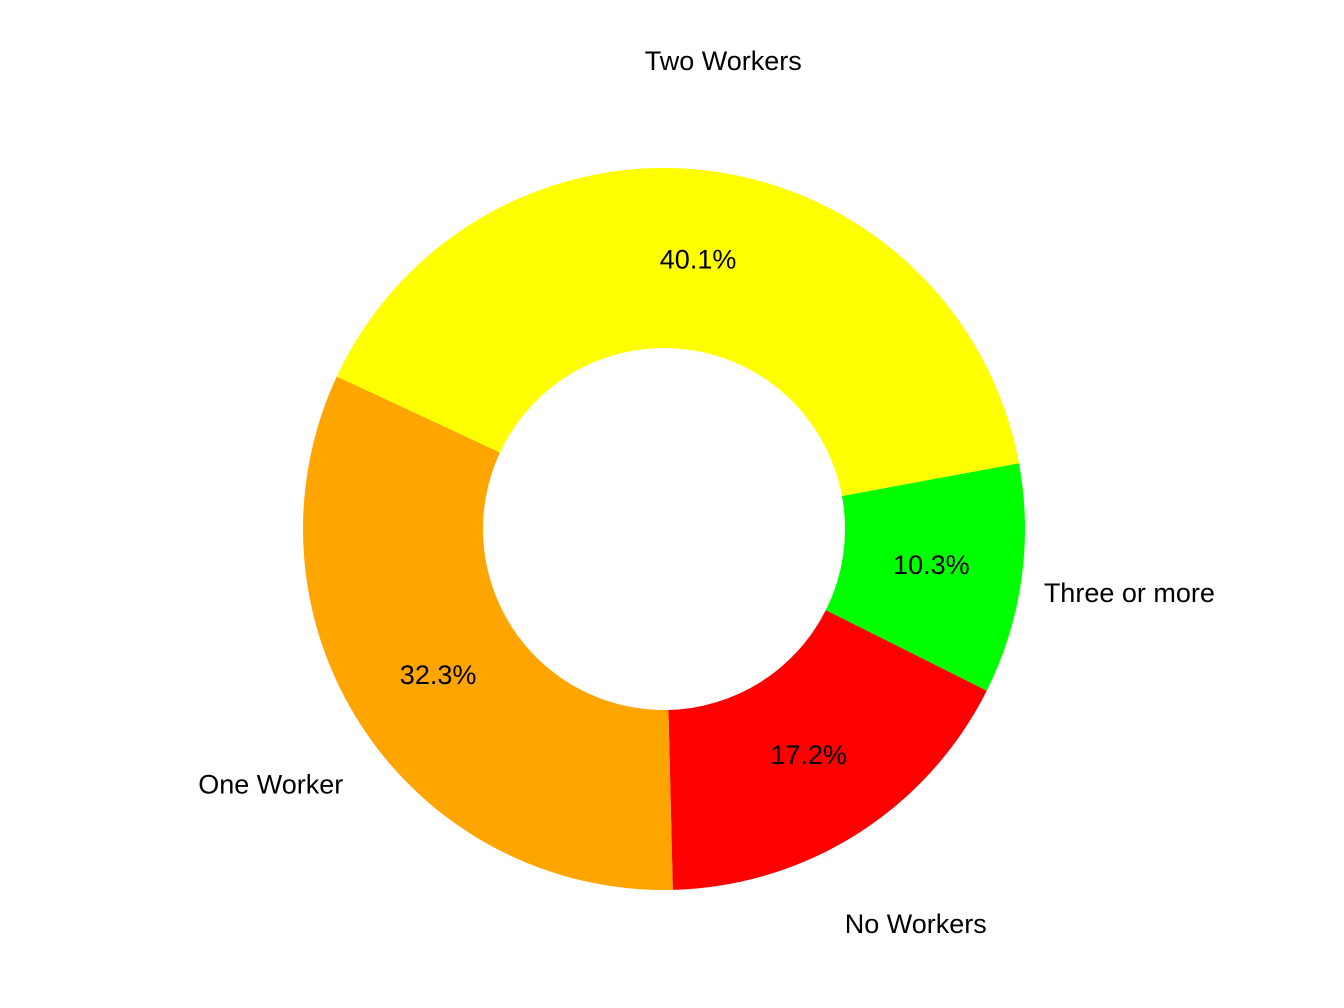  What do you see at coordinates (931, 565) in the screenshot?
I see `value-label: 10.3%` at bounding box center [931, 565].